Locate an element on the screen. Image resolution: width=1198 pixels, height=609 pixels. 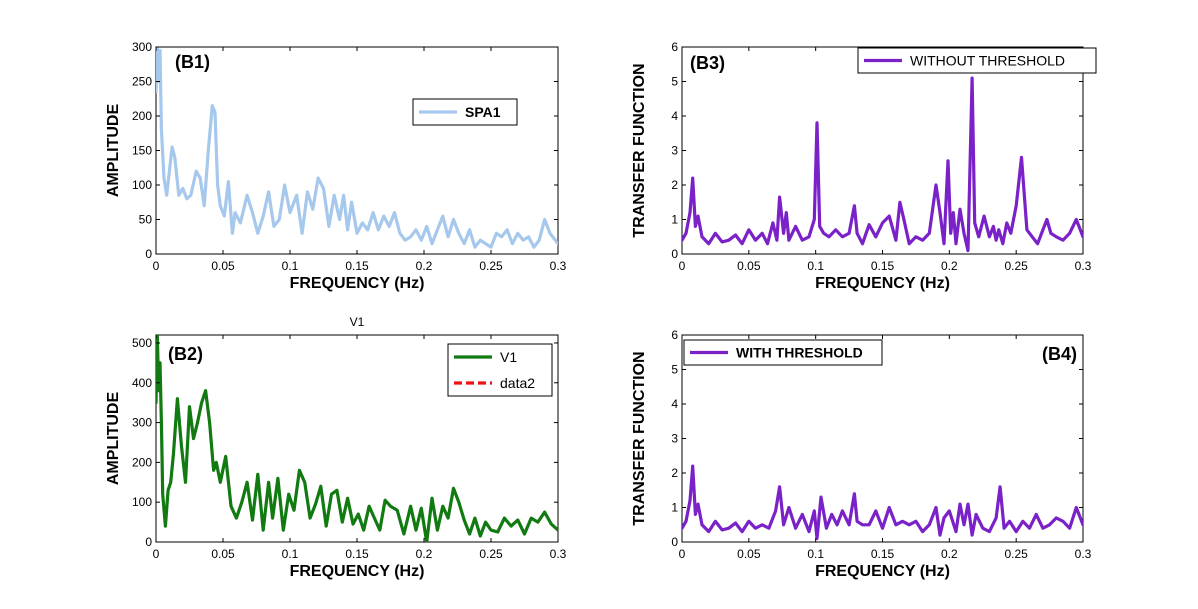
y-tick-label: 400 is located at coordinates (142, 383).